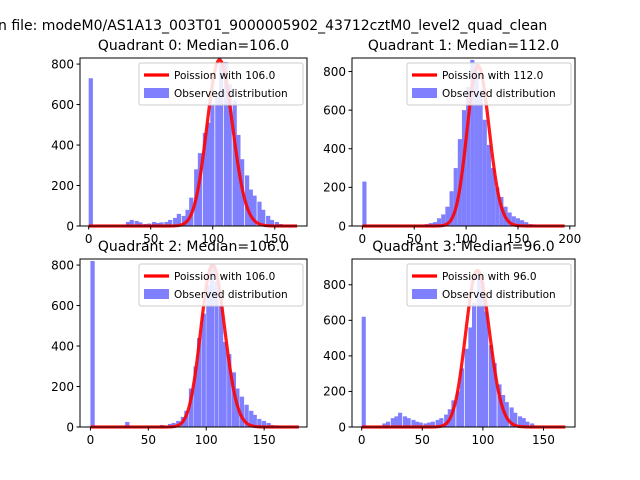 This screenshot has height=480, width=640. What do you see at coordinates (569, 239) in the screenshot?
I see `x-tick-label: 200` at bounding box center [569, 239].